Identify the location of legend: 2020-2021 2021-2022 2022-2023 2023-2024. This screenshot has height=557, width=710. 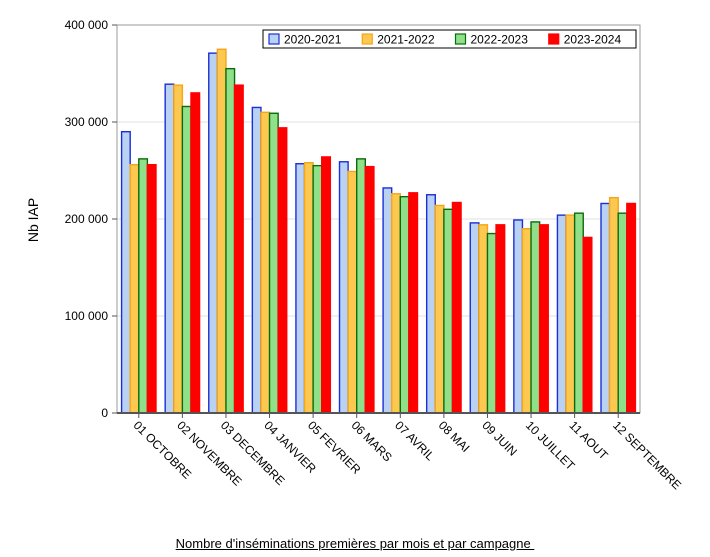
(449, 39).